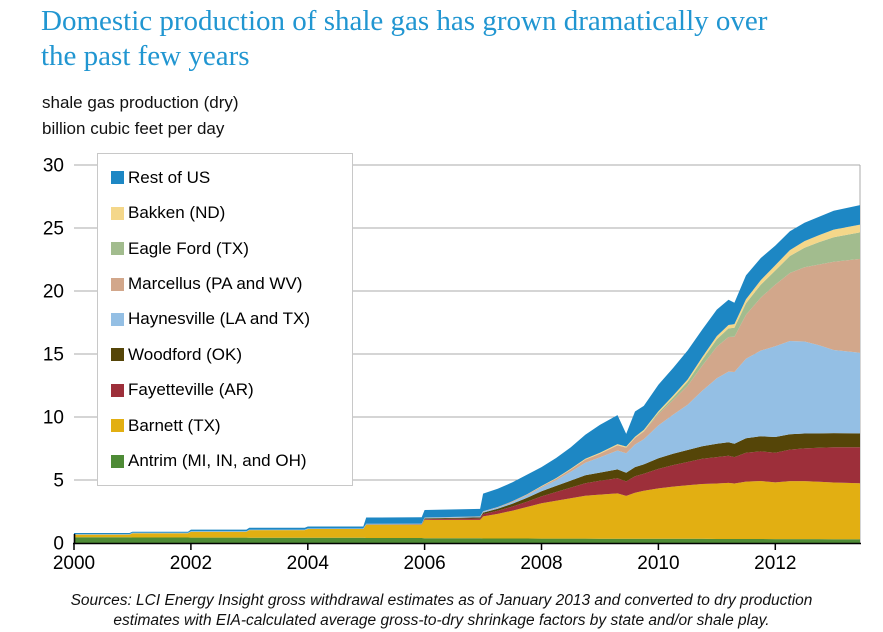  Describe the element at coordinates (467, 510) in the screenshot. I see `area-barnett-tx` at that location.